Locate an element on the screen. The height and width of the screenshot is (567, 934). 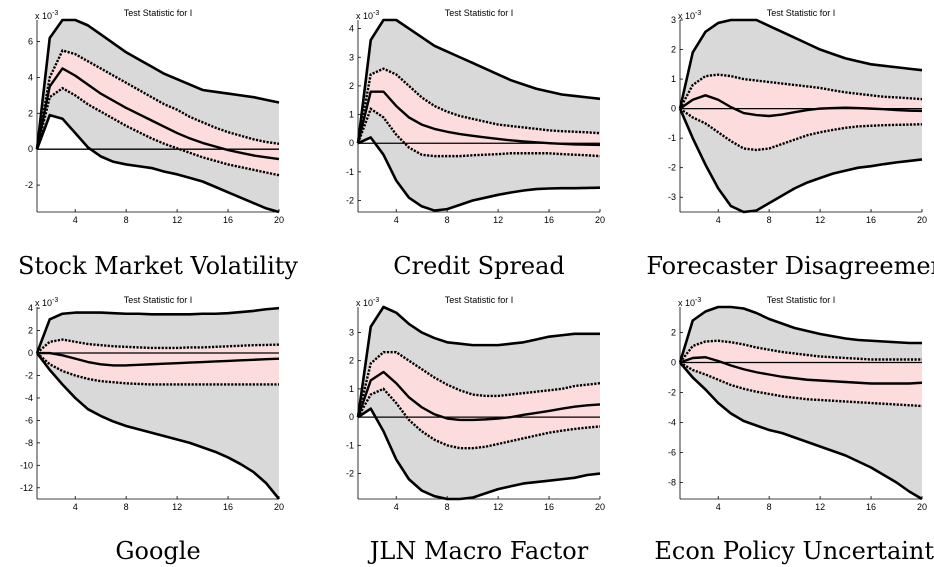
y-tick-label: -12 is located at coordinates (26, 488).